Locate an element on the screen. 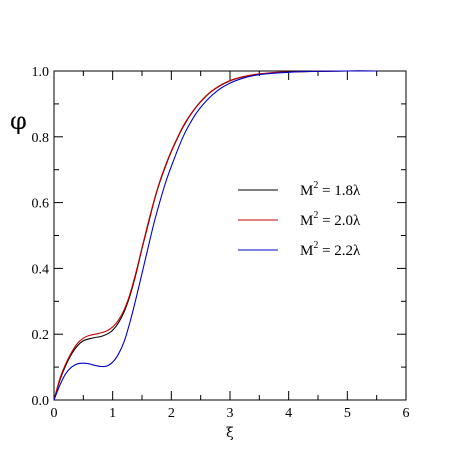 This screenshot has width=457, height=469. y-tick-label: 0.6 is located at coordinates (41, 204).